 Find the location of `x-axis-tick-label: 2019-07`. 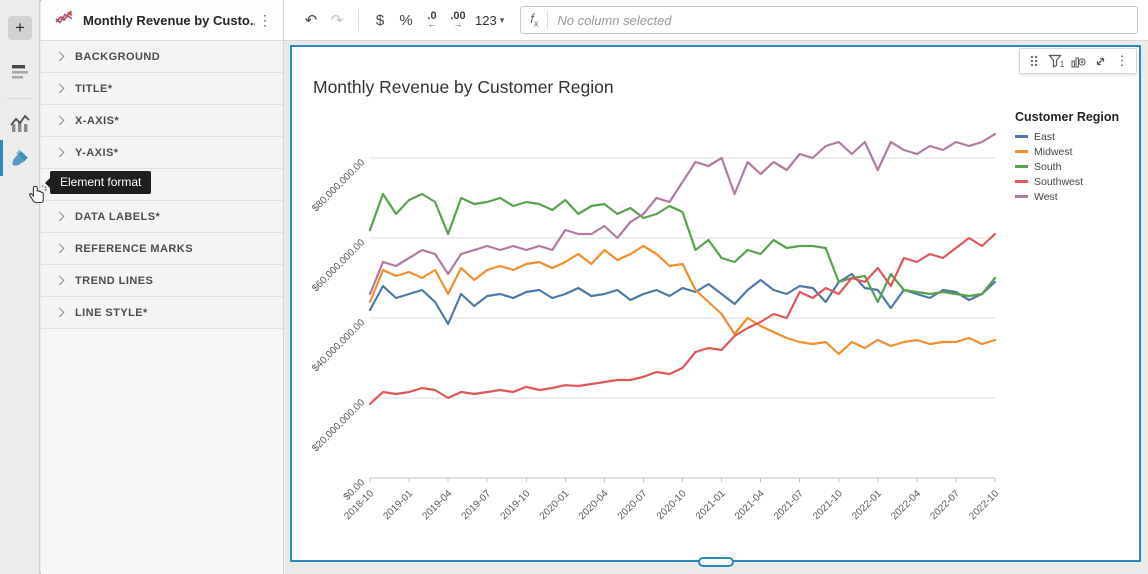

x-axis-tick-label: 2019-07 is located at coordinates (477, 505).